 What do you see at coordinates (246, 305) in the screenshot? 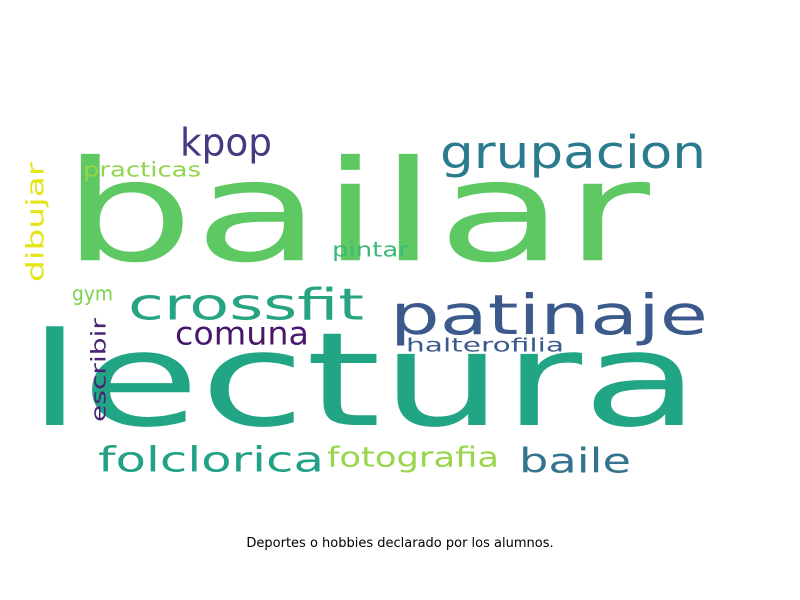
I see `word-crossfit: crossfit` at bounding box center [246, 305].